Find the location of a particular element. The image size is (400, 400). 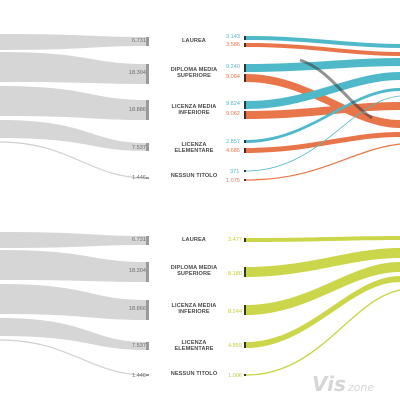

top-left-value-laurea: 6.731 is located at coordinates (139, 41).